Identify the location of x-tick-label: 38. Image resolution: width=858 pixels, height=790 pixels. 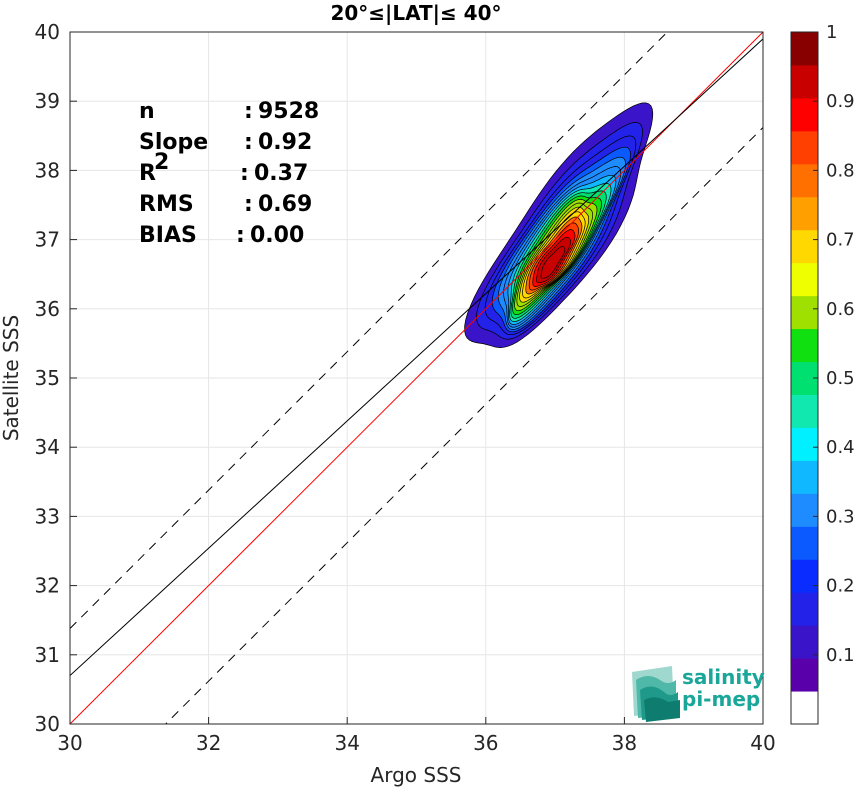
(624, 743).